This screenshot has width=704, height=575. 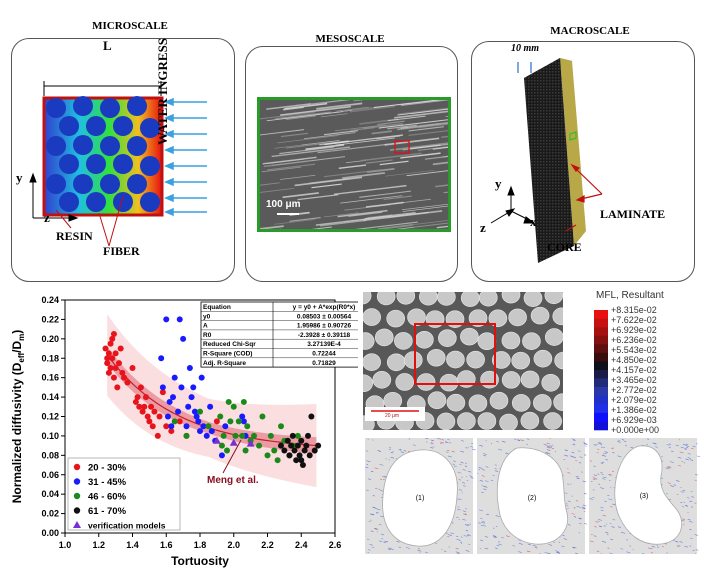 What do you see at coordinates (229, 344) in the screenshot?
I see `fit-table-key: Reduced Chi-Sqr` at bounding box center [229, 344].